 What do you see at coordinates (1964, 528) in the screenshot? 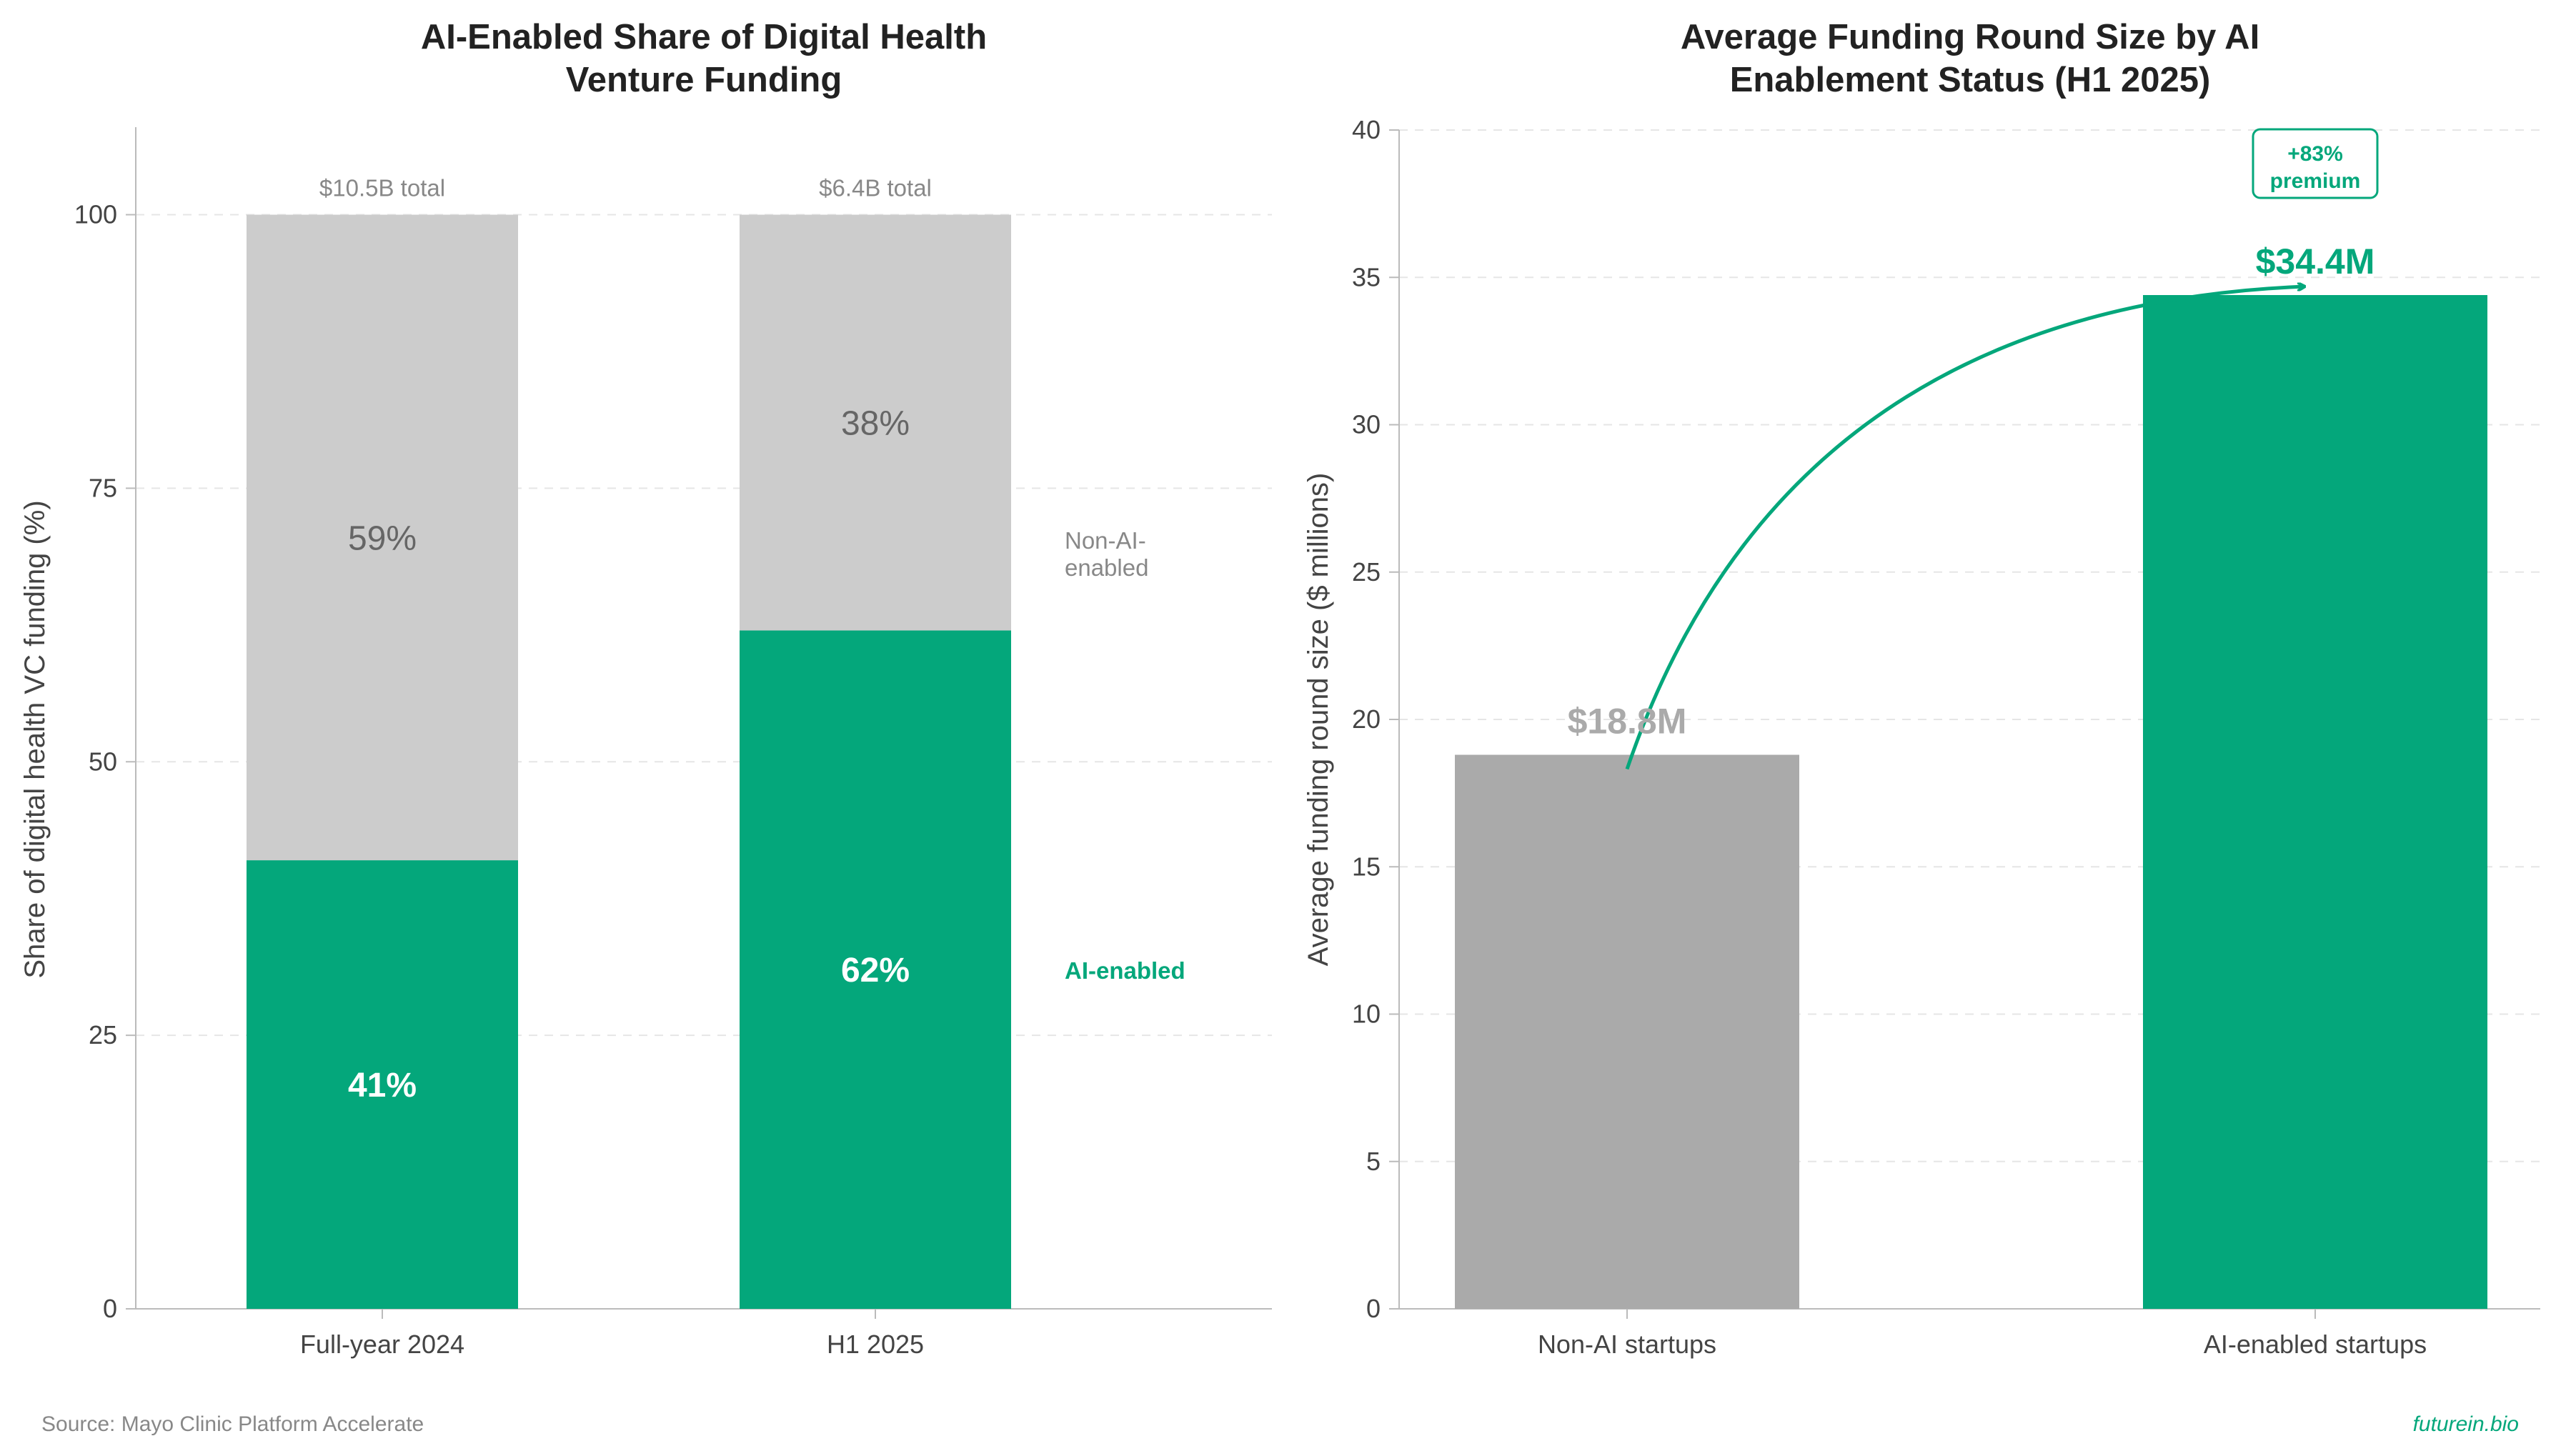
I see `premium-arrow` at bounding box center [1964, 528].